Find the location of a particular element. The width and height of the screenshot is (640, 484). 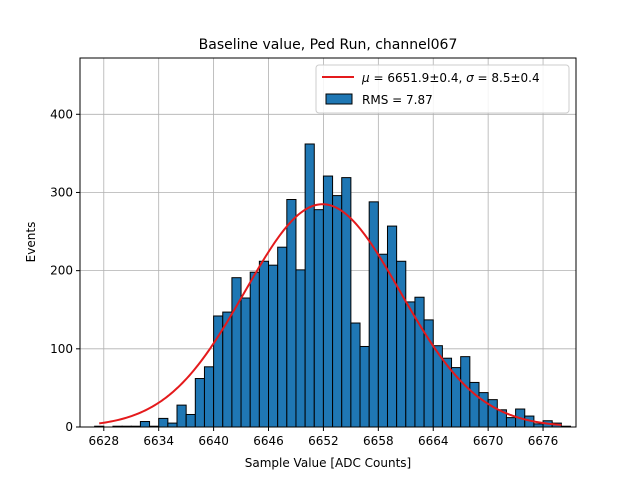

legend-hist-swatch is located at coordinates (339, 99).